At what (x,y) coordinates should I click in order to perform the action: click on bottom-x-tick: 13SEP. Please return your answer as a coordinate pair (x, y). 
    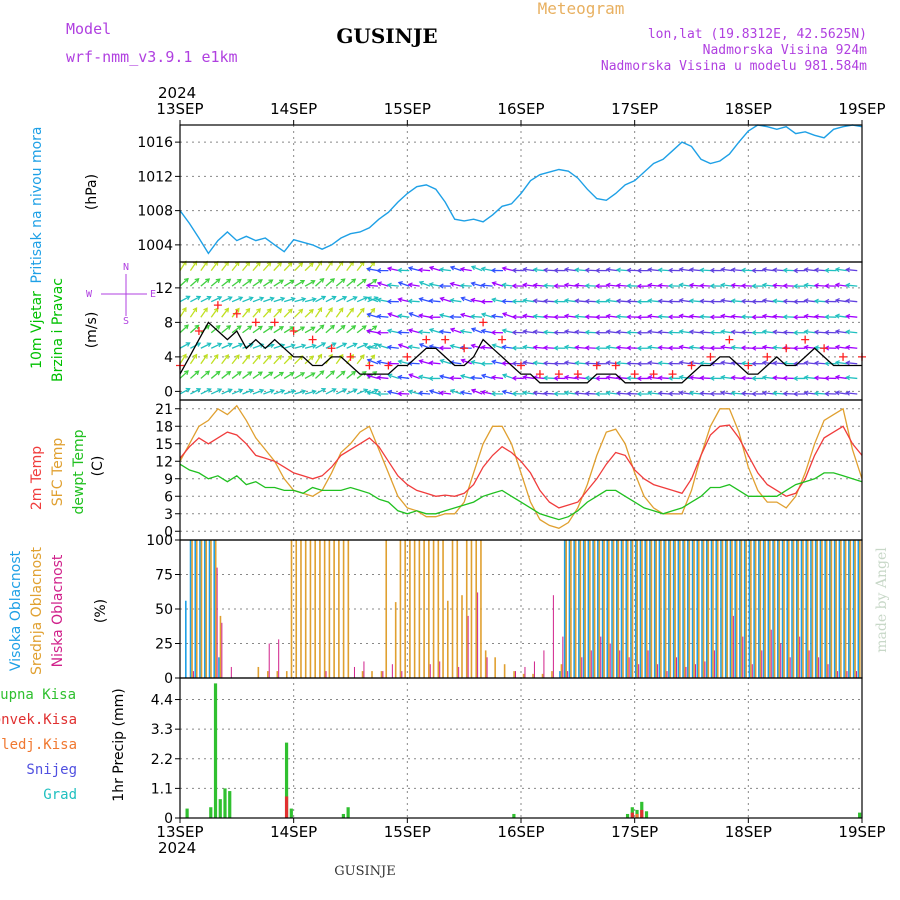
    Looking at the image, I should click on (179, 832).